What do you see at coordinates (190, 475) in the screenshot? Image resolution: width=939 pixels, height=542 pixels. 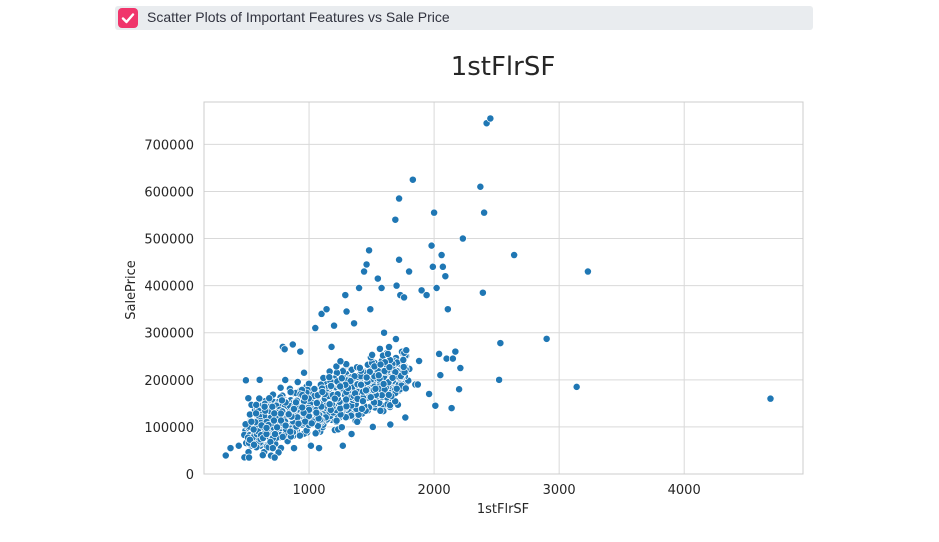 I see `y-tick-label: 0` at bounding box center [190, 475].